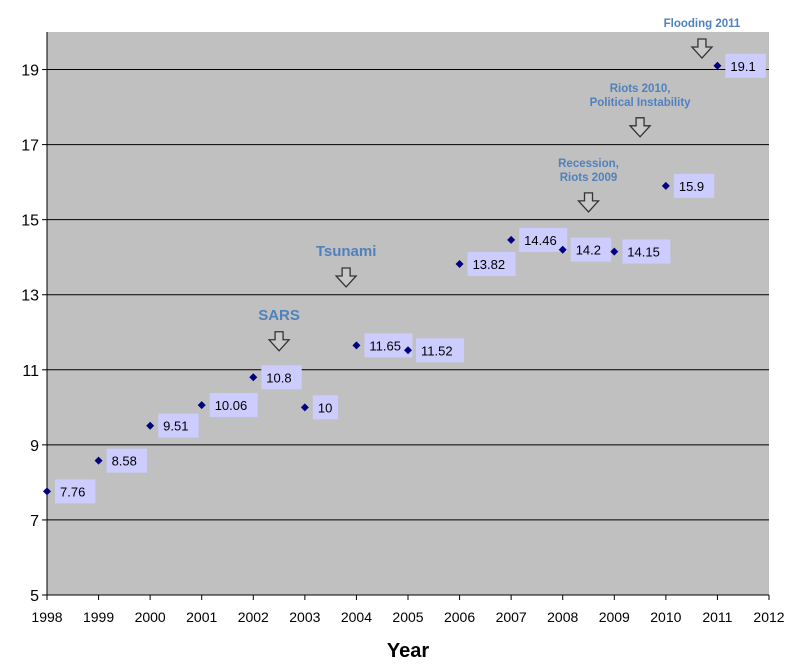 This screenshot has width=796, height=669. Describe the element at coordinates (589, 178) in the screenshot. I see `annotation-label: Riots 2009` at that location.